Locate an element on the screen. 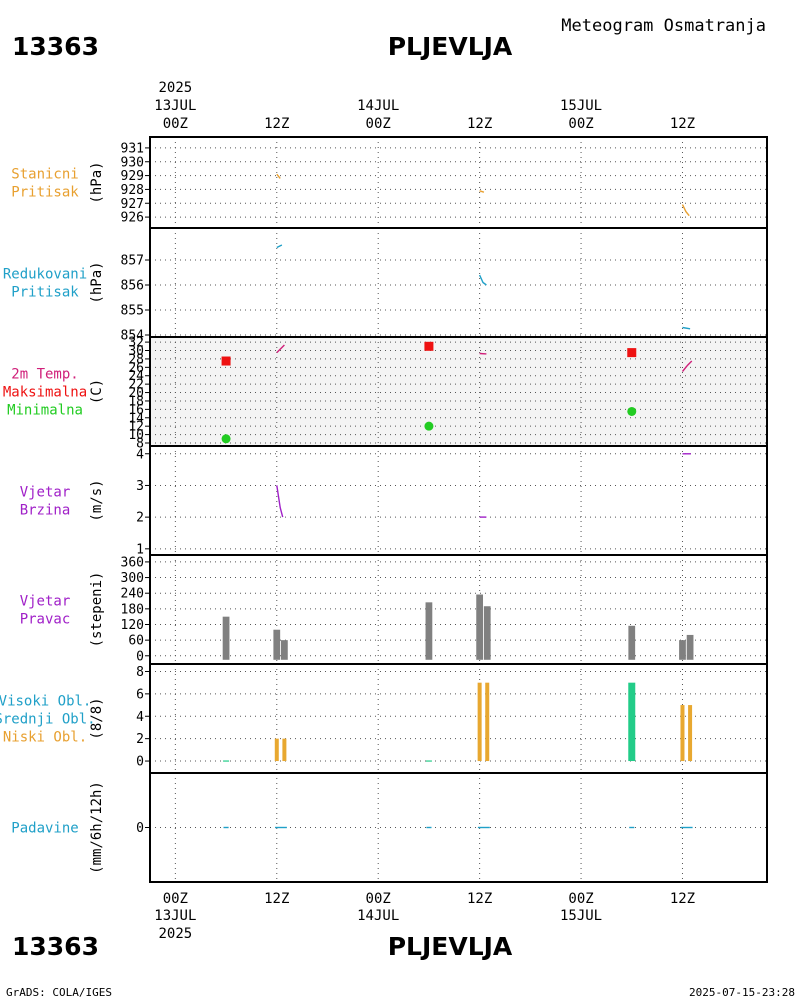 The image size is (800, 1000). y-axis-unit: (mm/6h/12h) is located at coordinates (97, 827).